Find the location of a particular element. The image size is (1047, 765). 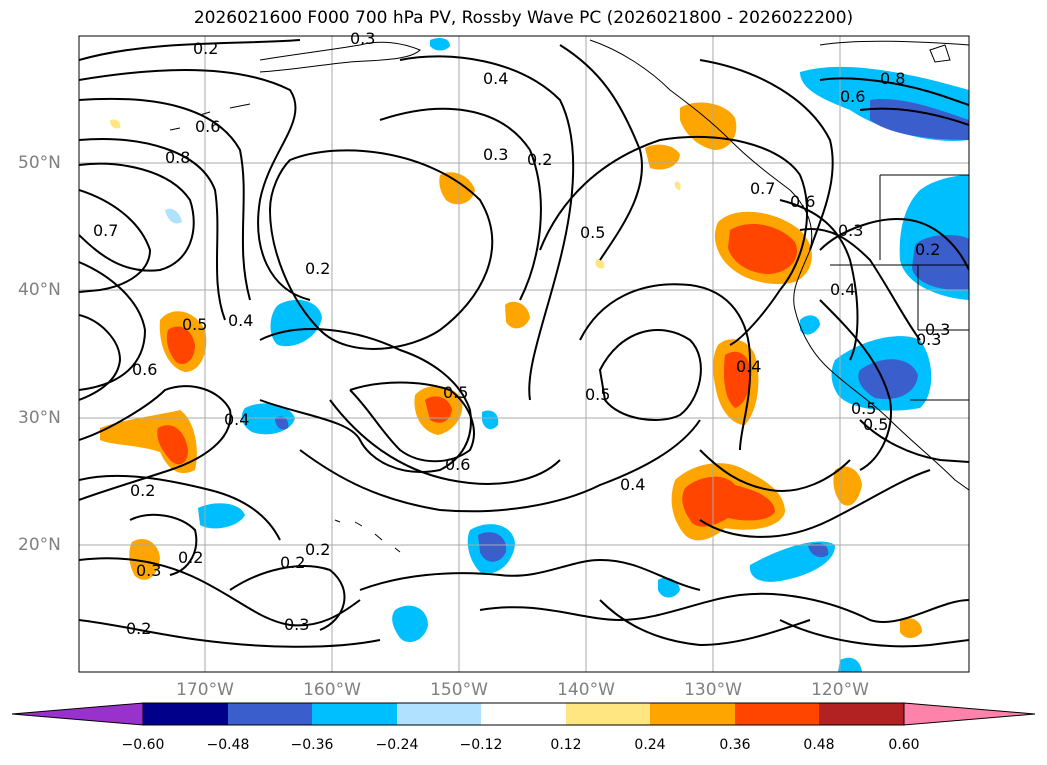

longitude-label: 170°W is located at coordinates (205, 690).